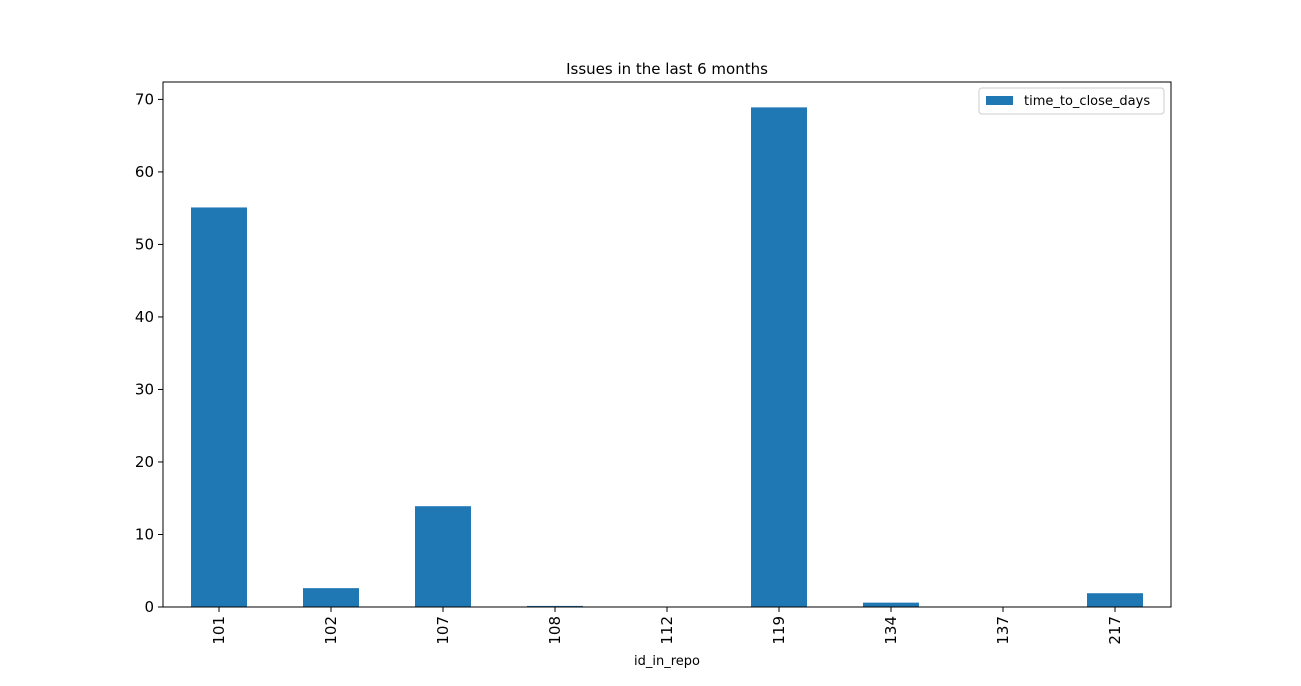 This screenshot has width=1301, height=686. I want to click on x-axis-ticks: 101 102 107 108 112 119 134 137 217, so click(667, 626).